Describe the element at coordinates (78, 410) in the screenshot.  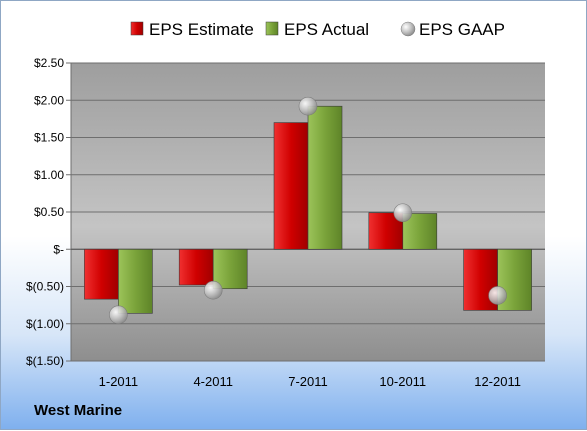
I see `company-label: West Marine` at that location.